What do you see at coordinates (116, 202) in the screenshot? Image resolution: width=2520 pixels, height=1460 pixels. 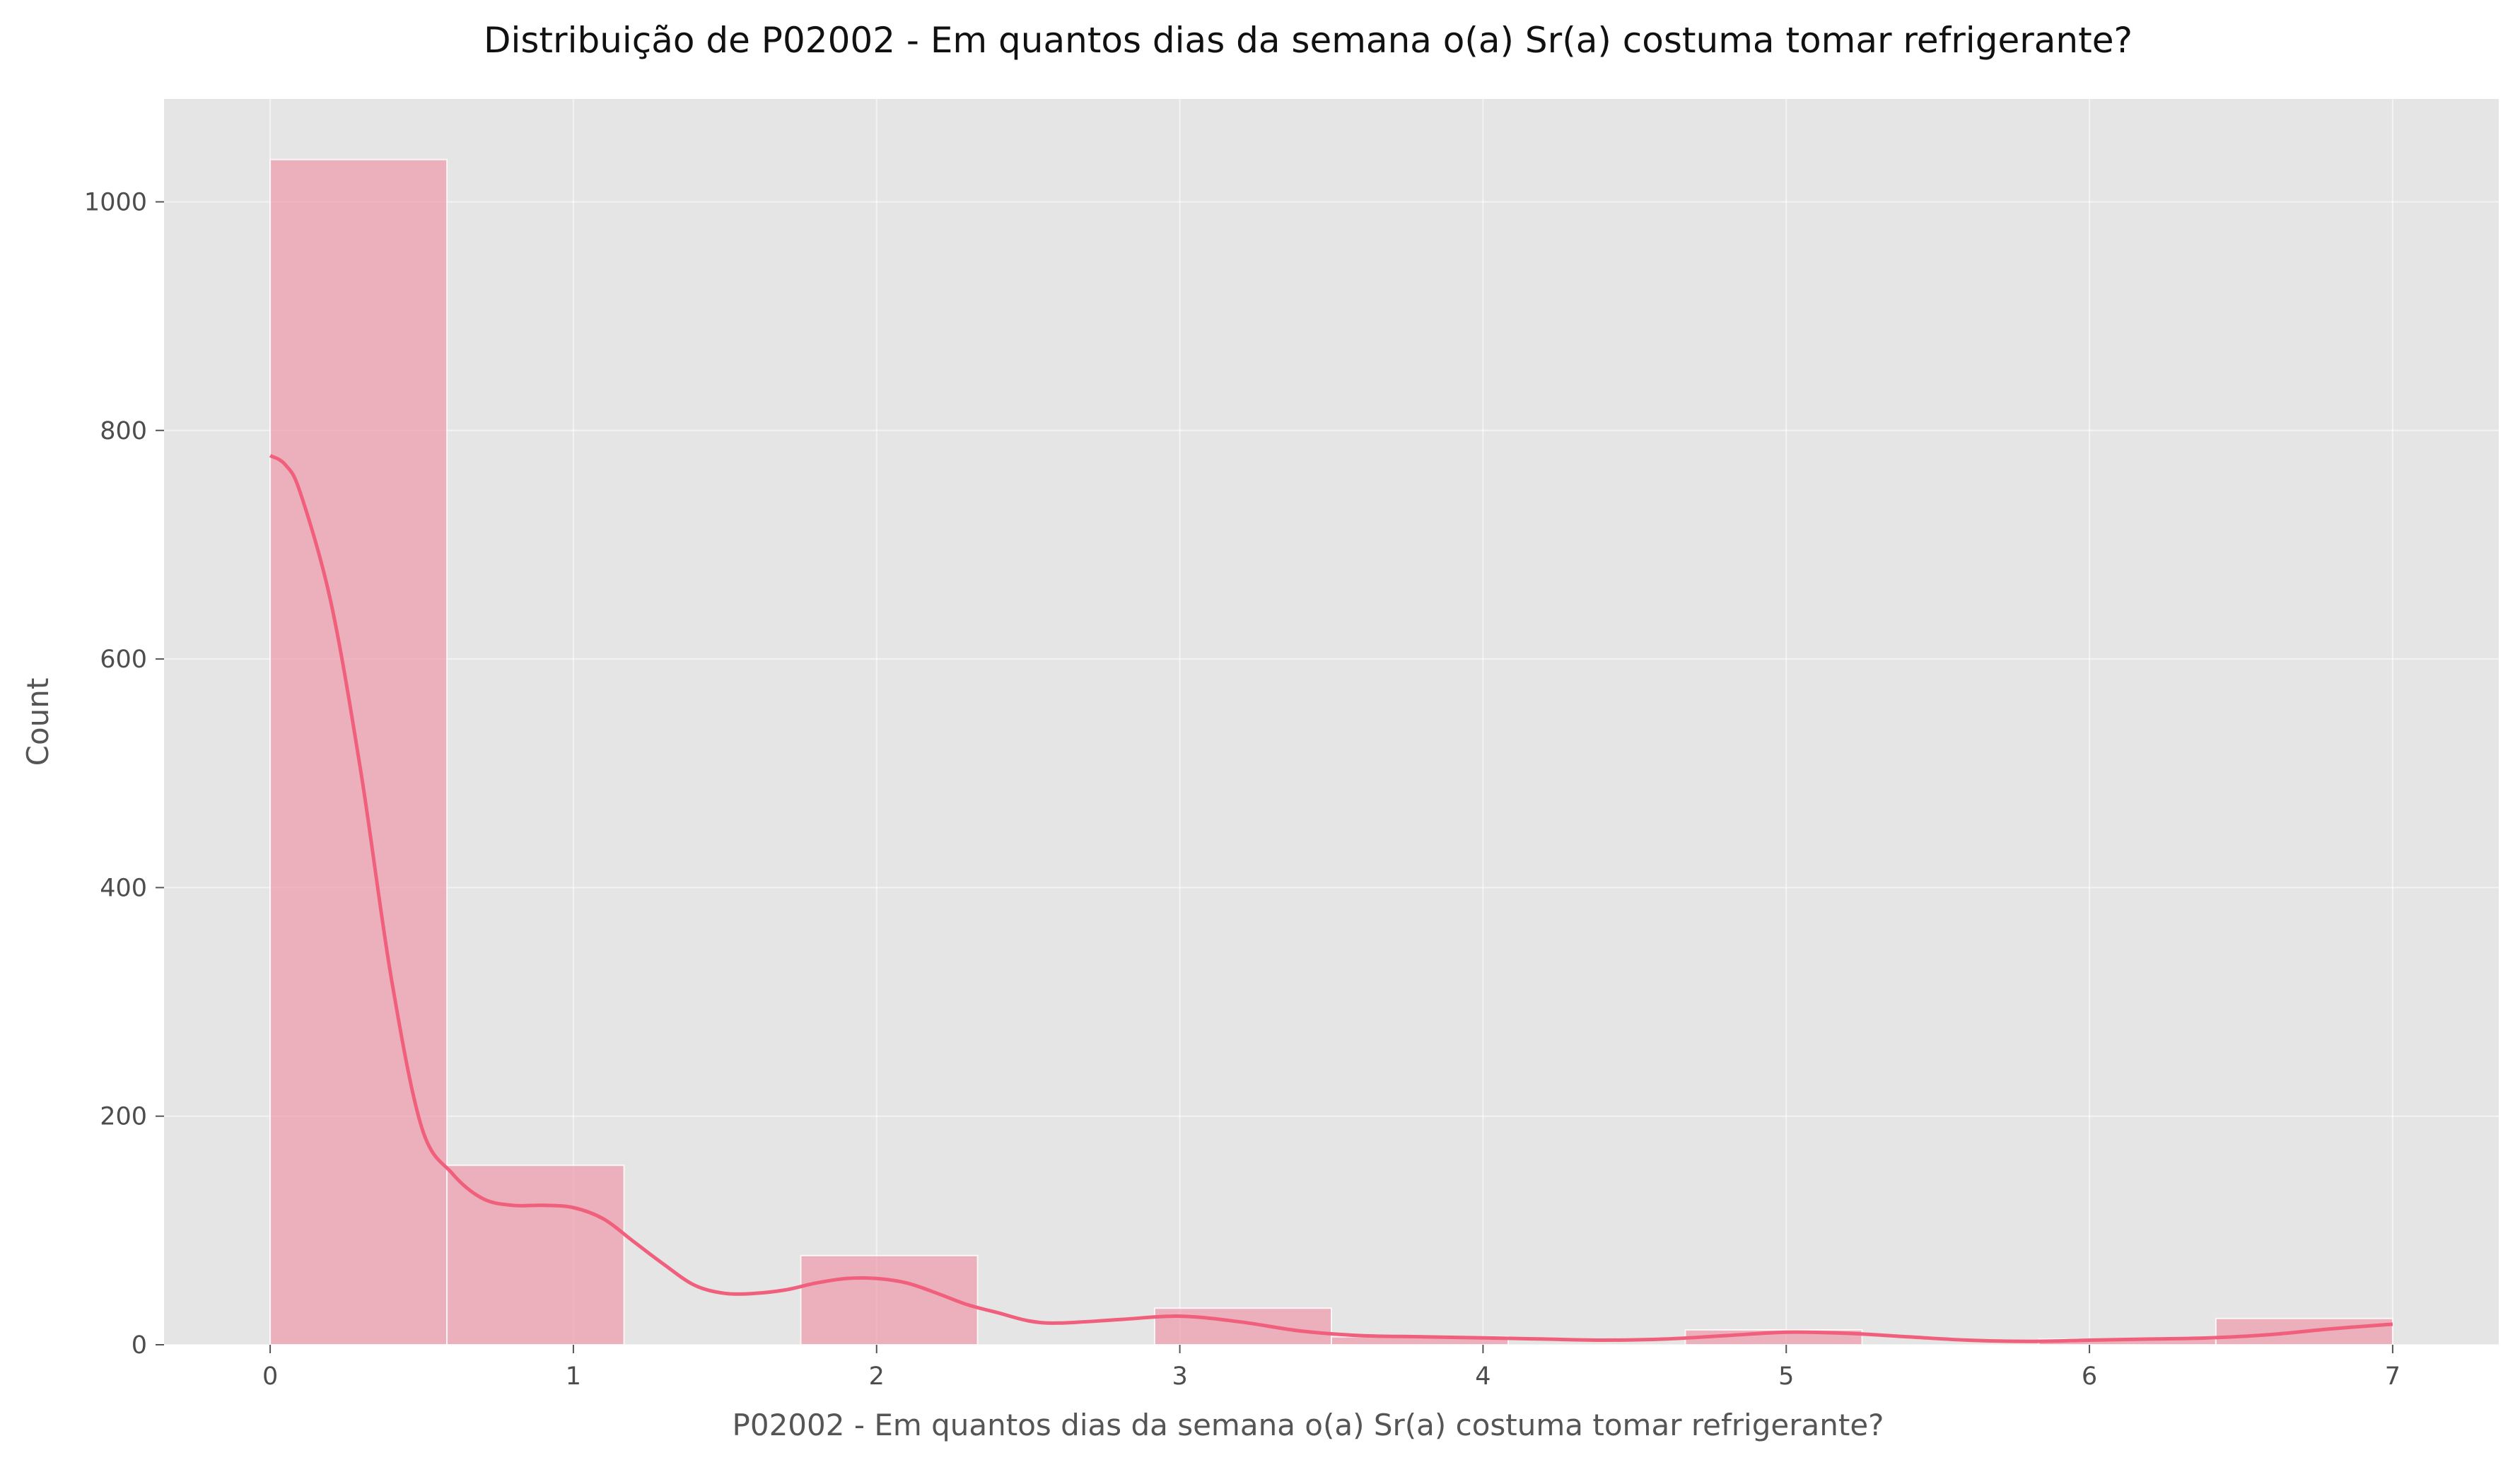 I see `y-tick-label: 1000` at bounding box center [116, 202].